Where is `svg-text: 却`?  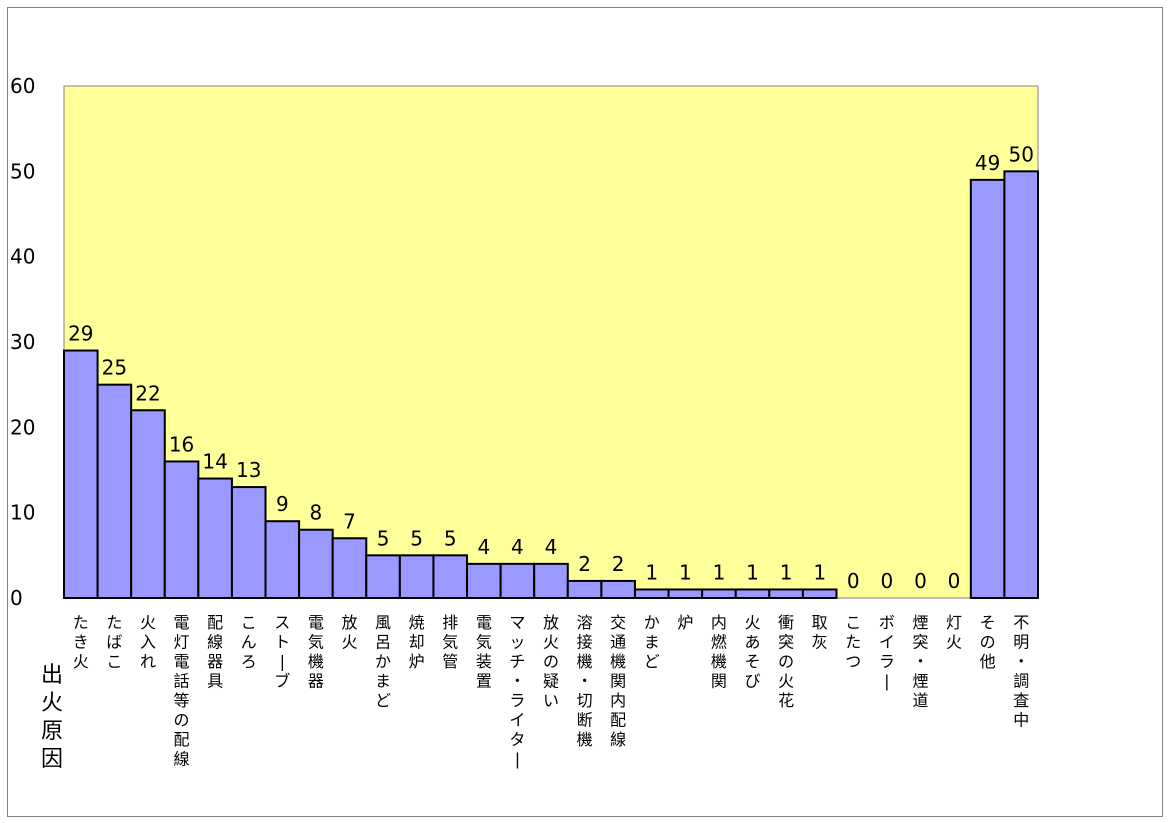 svg-text: 却 is located at coordinates (417, 642).